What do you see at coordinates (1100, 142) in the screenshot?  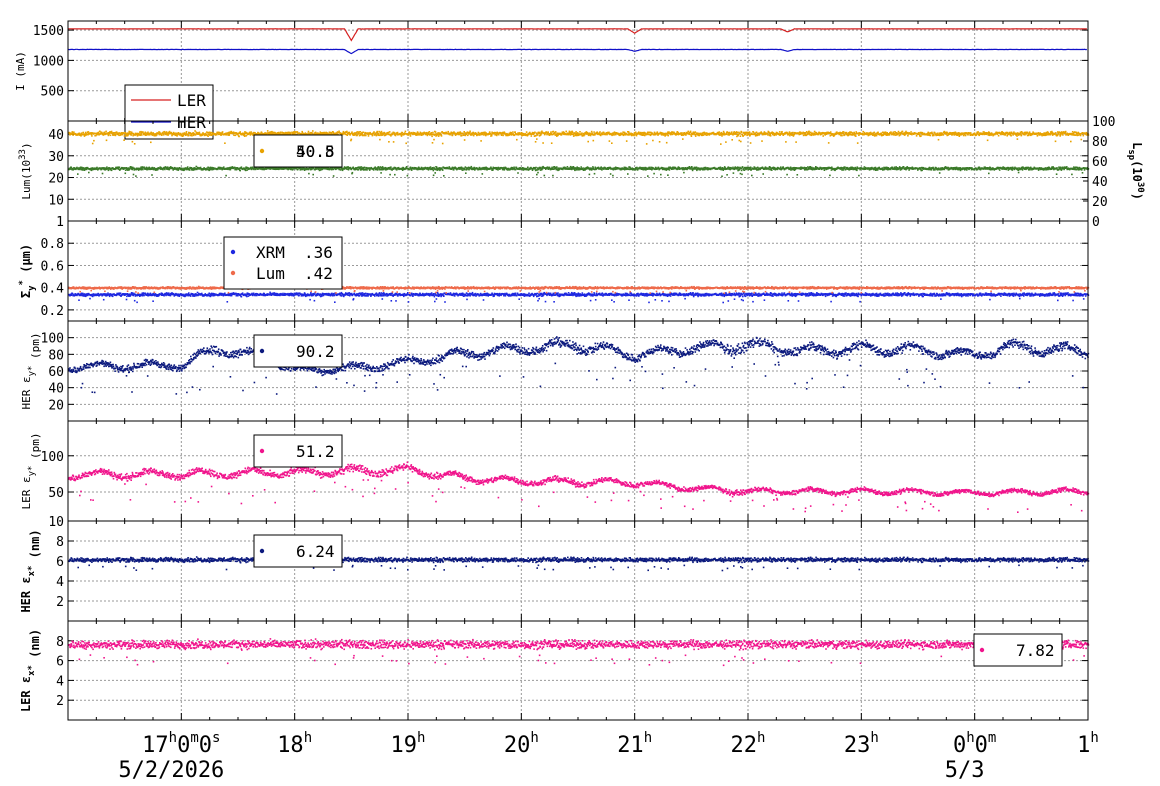 I see `ytick-right-label: 80` at bounding box center [1100, 142].